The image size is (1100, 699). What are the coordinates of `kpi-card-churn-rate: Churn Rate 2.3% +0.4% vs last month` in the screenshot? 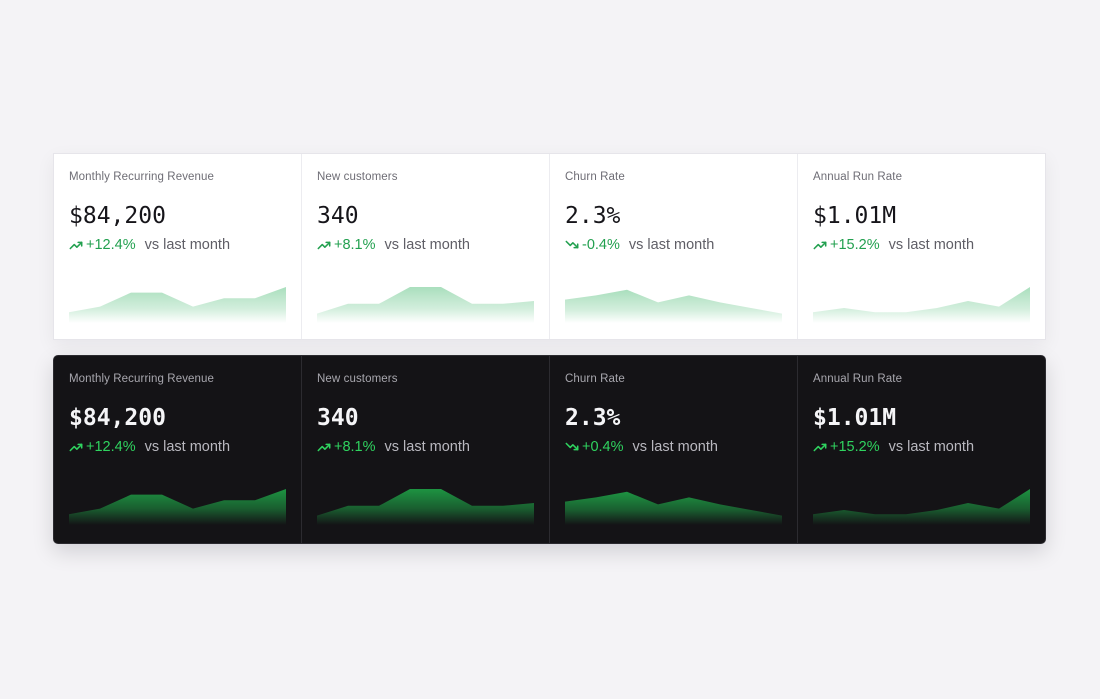 It's located at (673, 449).